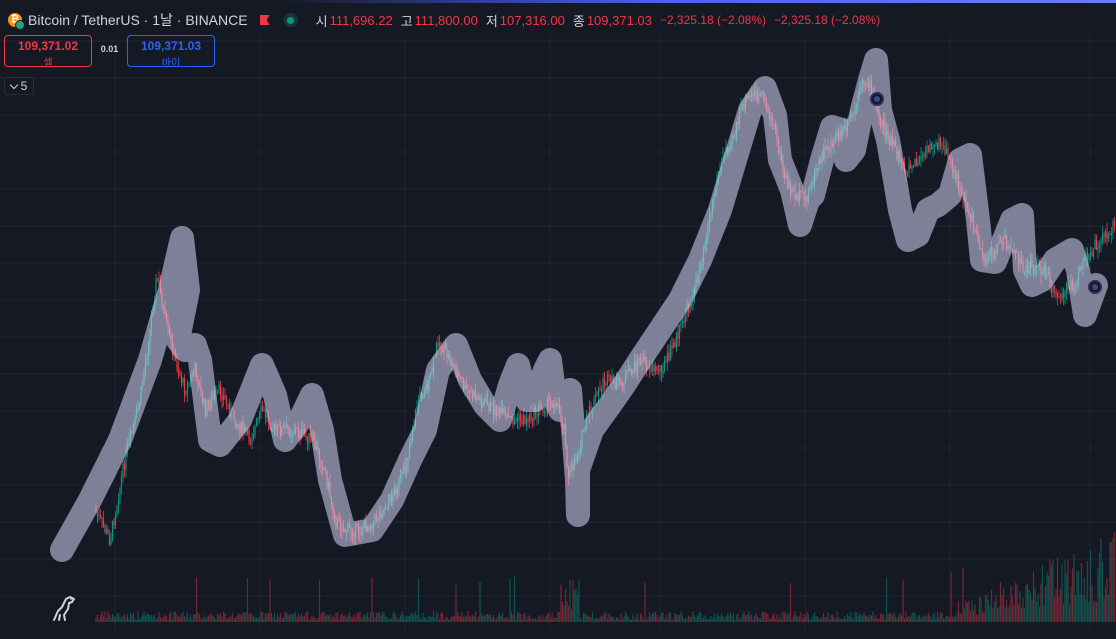 This screenshot has width=1116, height=639. Describe the element at coordinates (48, 52) in the screenshot. I see `sell-button: 109,371.02 셀` at that location.